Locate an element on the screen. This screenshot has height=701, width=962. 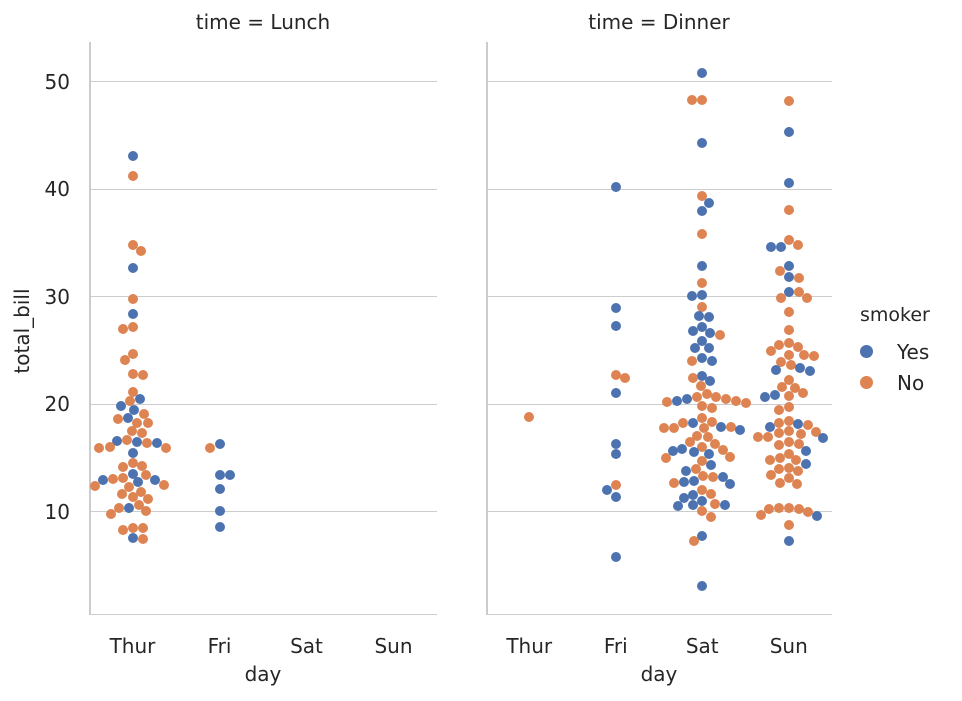
legend-title: smoker is located at coordinates (895, 315).